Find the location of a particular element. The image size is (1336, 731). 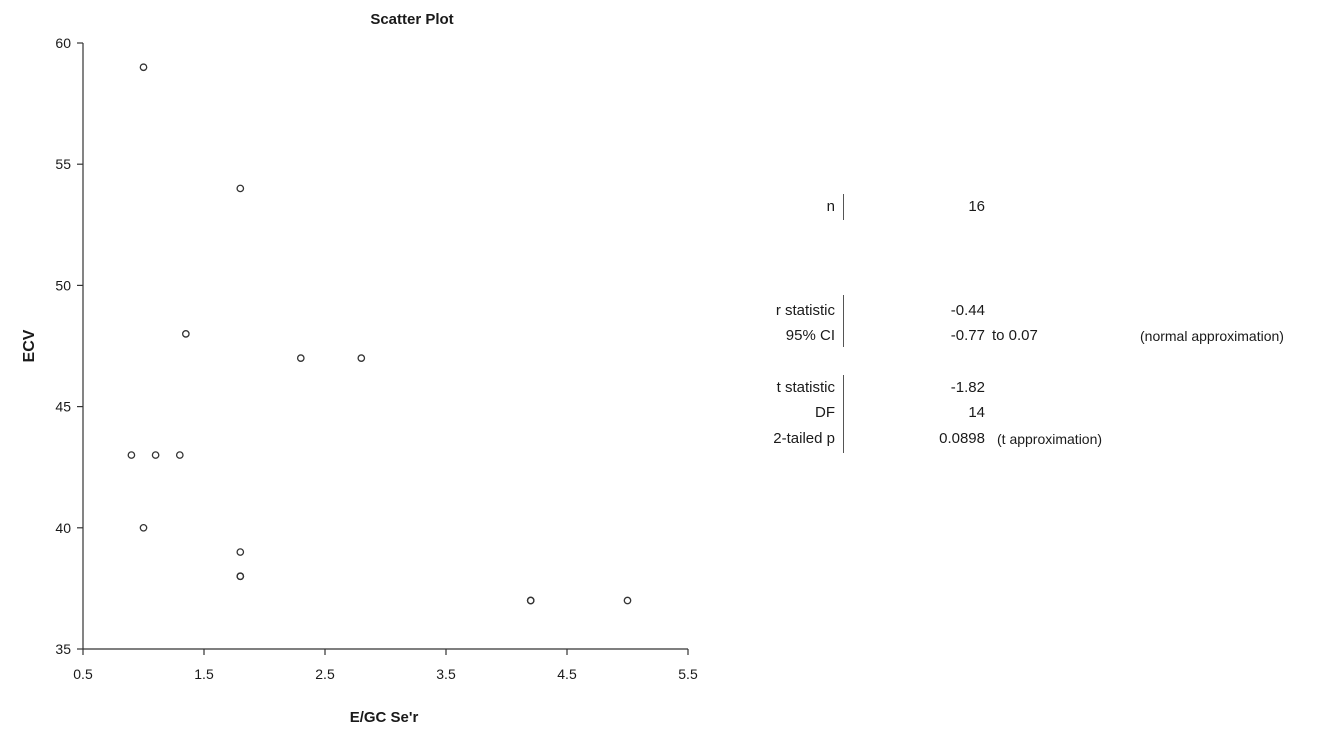

x-tick-label: 3.5 is located at coordinates (446, 674).